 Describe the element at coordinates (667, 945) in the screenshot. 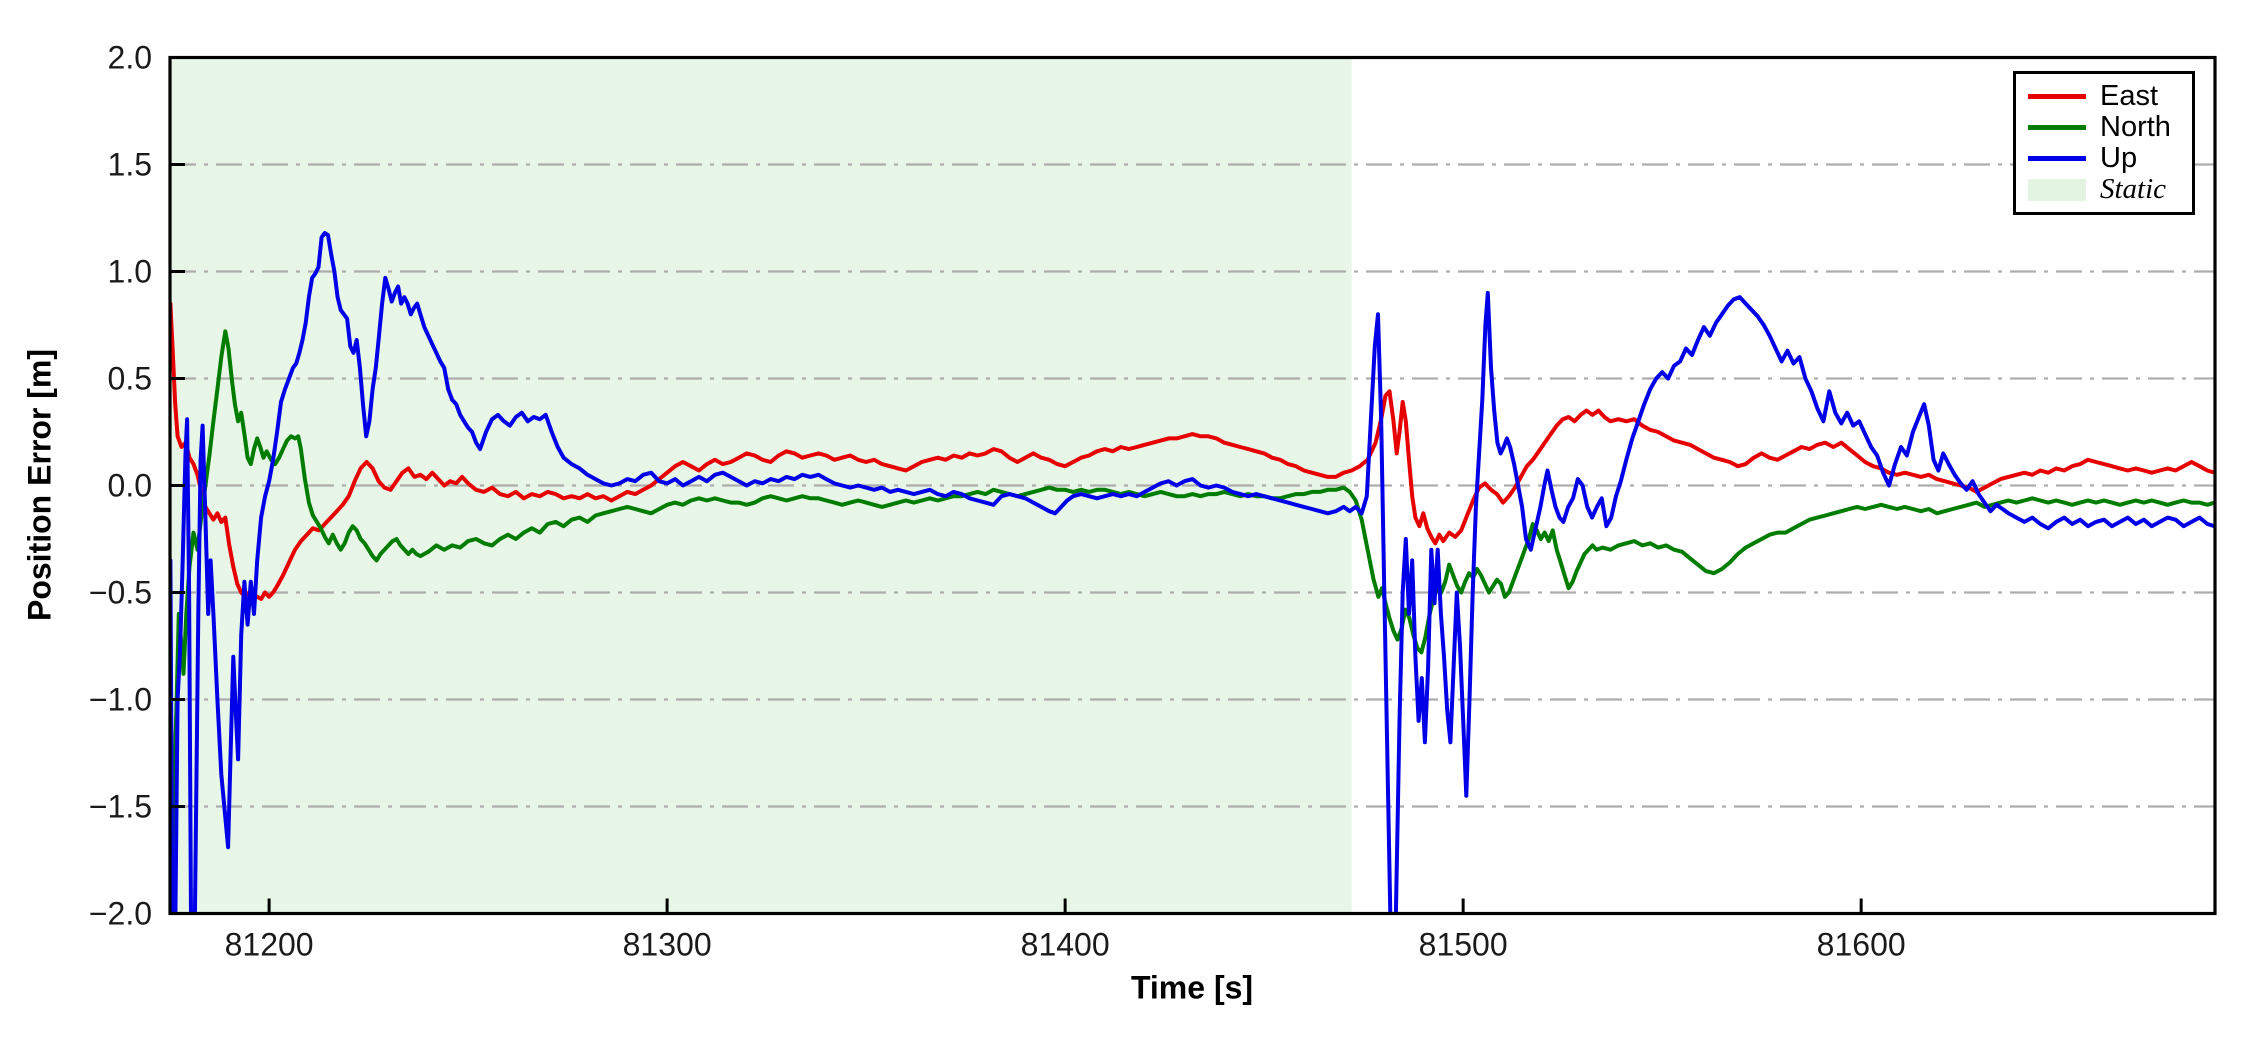

I see `x-tick-label: 81300` at that location.